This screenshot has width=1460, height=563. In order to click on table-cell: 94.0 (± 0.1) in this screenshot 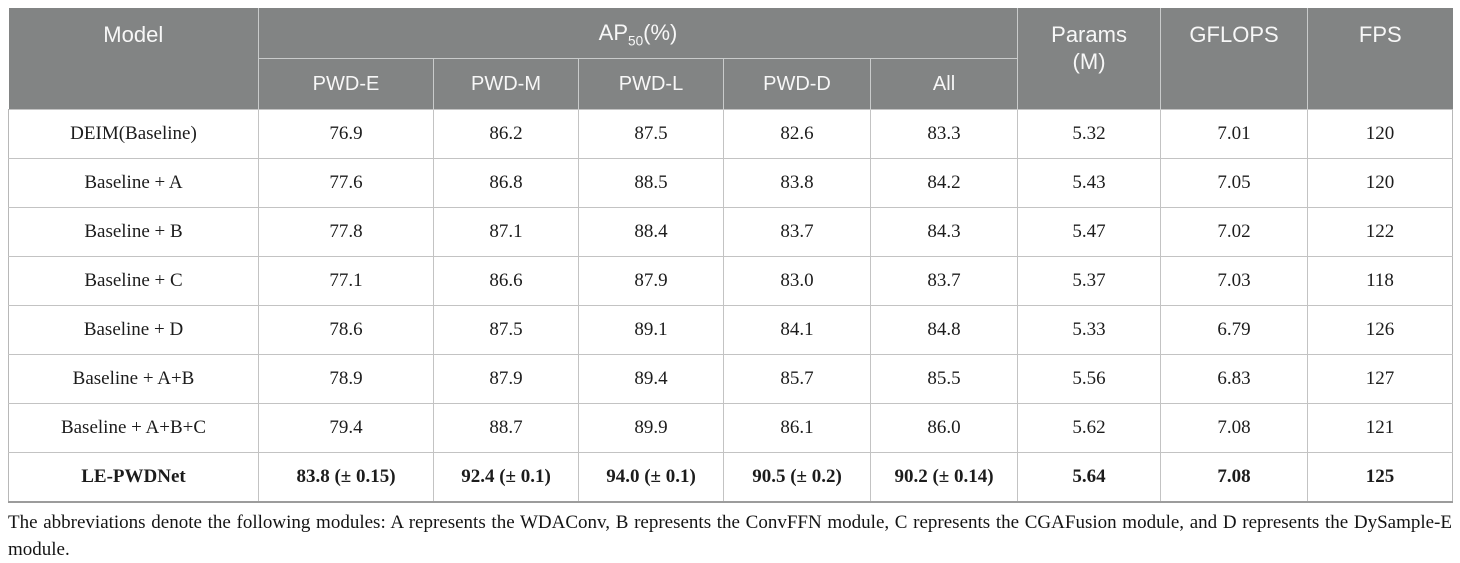, I will do `click(651, 477)`.